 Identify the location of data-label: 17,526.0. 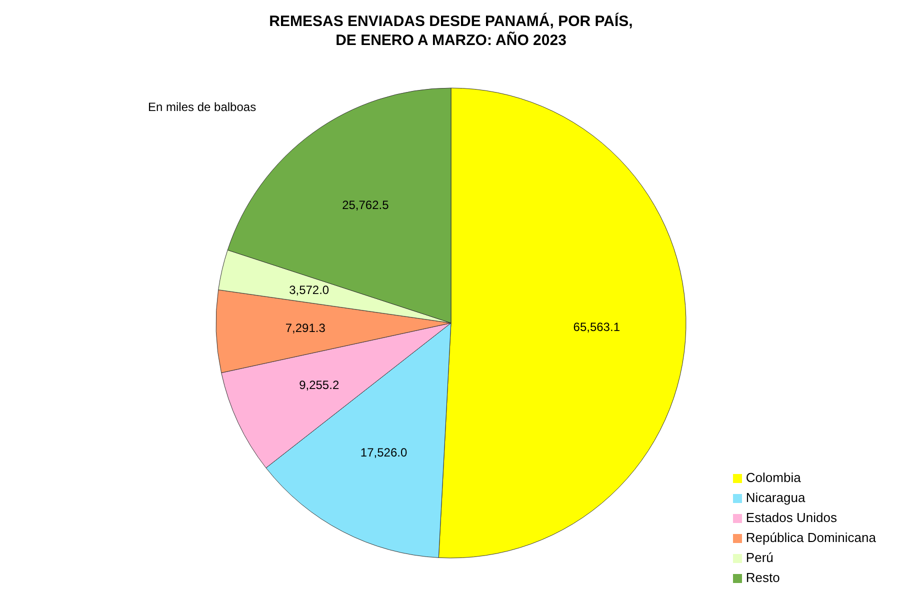
(384, 452).